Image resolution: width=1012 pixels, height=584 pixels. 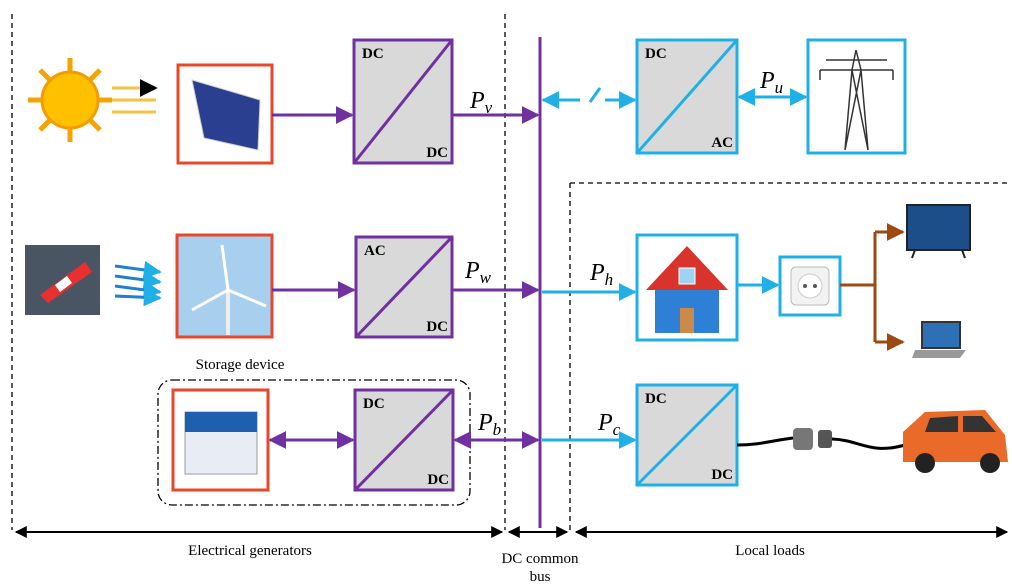 I want to click on laptop-icon, so click(x=939, y=339).